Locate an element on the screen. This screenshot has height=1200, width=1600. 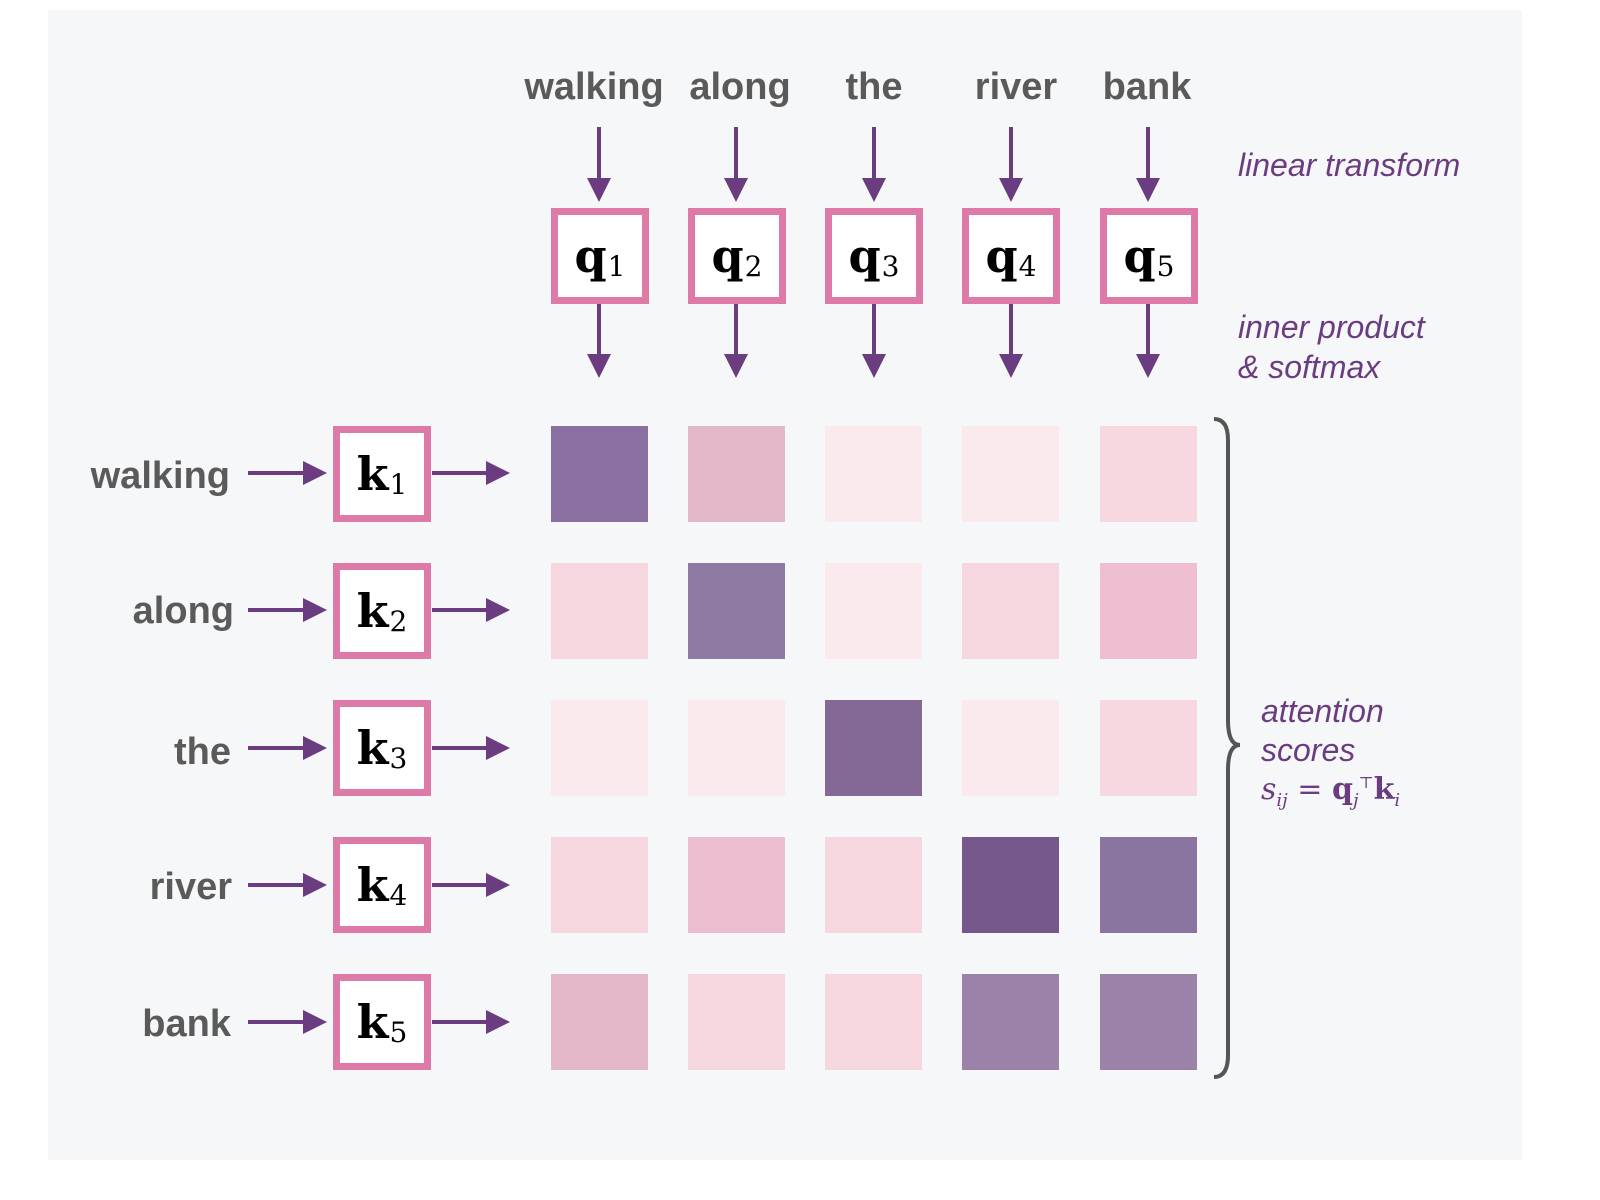
query-word-river: river is located at coordinates (1016, 87).